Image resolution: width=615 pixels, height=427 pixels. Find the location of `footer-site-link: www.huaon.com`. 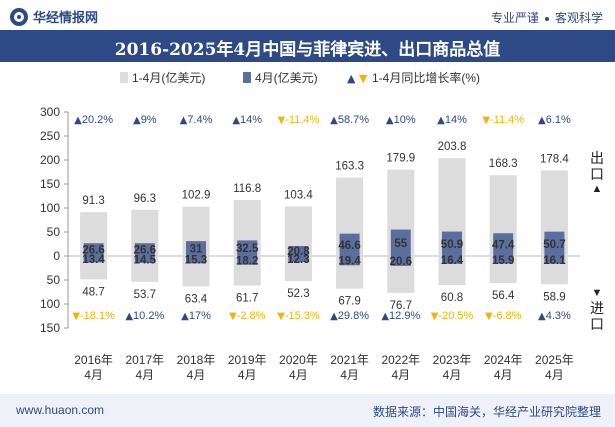

footer-site-link: www.huaon.com is located at coordinates (60, 410).